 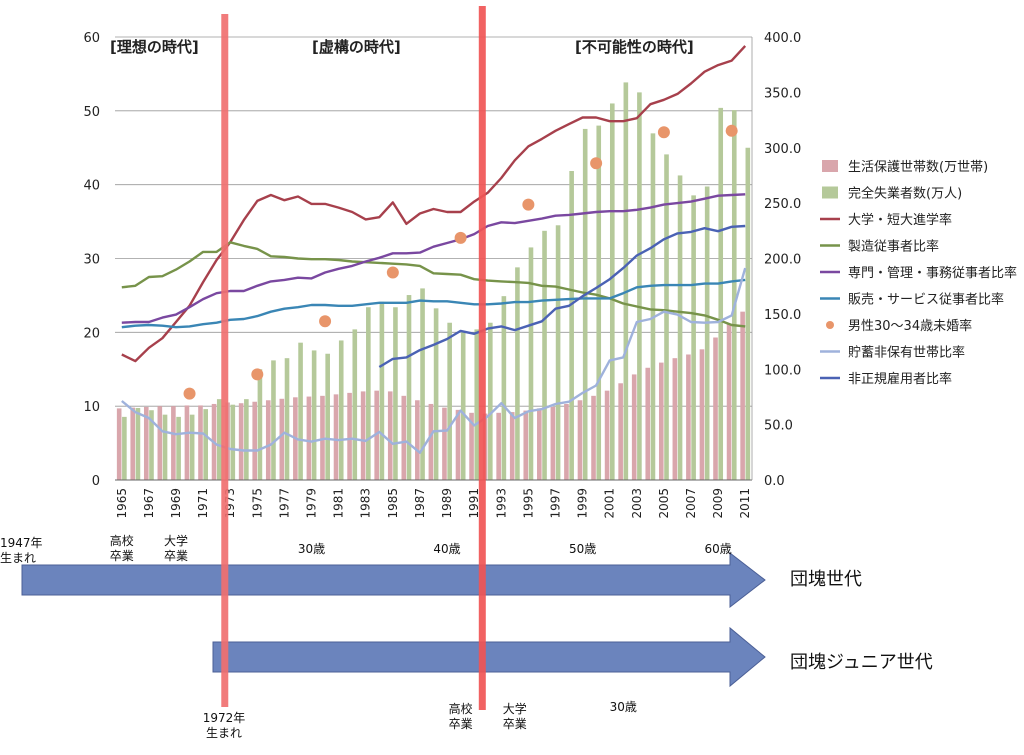 What do you see at coordinates (583, 503) in the screenshot?
I see `x-tick-label: 1999` at bounding box center [583, 503].